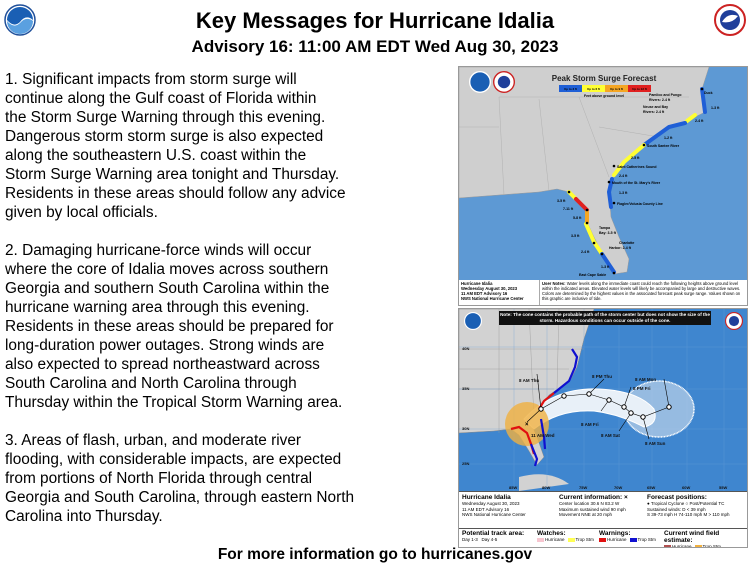  Describe the element at coordinates (568, 209) in the screenshot. I see `map-label: 7-11 ft` at that location.